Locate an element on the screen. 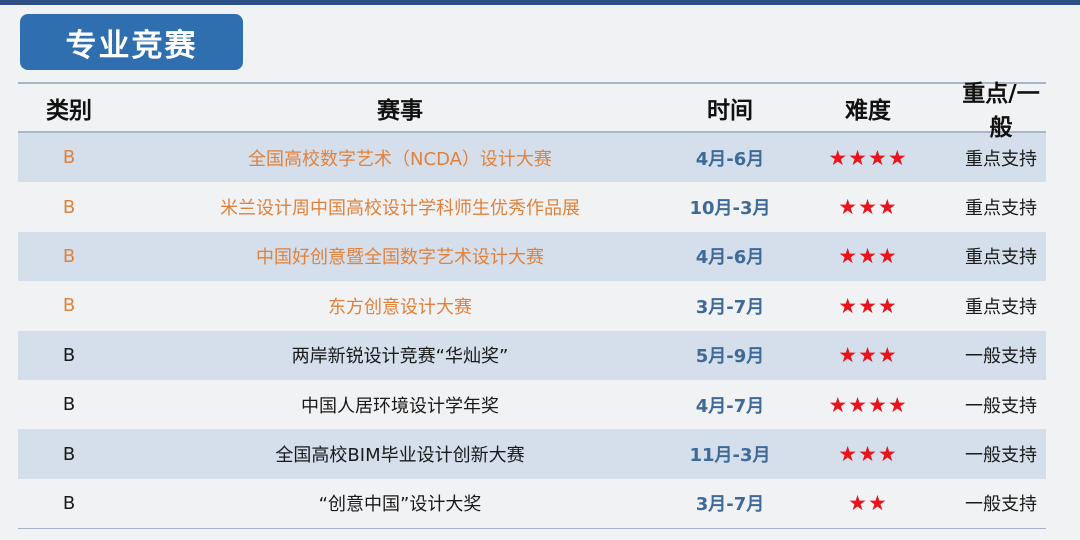  table-row: B 中国人居环境设计学年奖 4月-7月 ★★★★ 一般支持 is located at coordinates (532, 404).